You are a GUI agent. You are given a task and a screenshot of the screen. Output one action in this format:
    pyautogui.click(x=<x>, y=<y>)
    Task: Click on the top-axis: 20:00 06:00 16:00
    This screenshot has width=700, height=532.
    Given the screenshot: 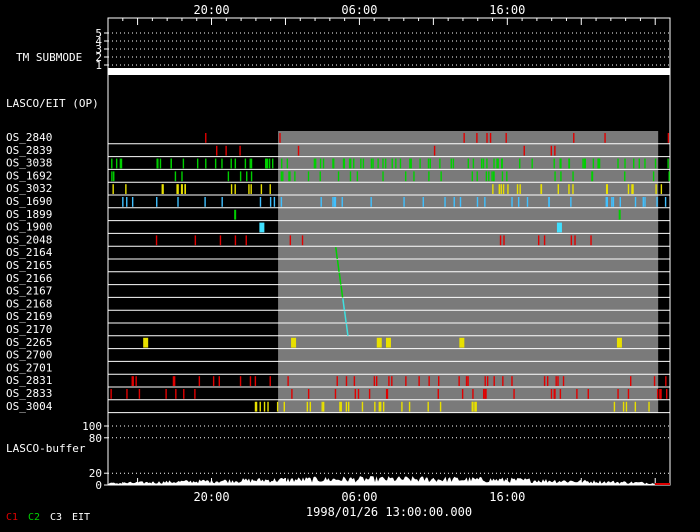 What is the action you would take?
    pyautogui.click(x=389, y=14)
    